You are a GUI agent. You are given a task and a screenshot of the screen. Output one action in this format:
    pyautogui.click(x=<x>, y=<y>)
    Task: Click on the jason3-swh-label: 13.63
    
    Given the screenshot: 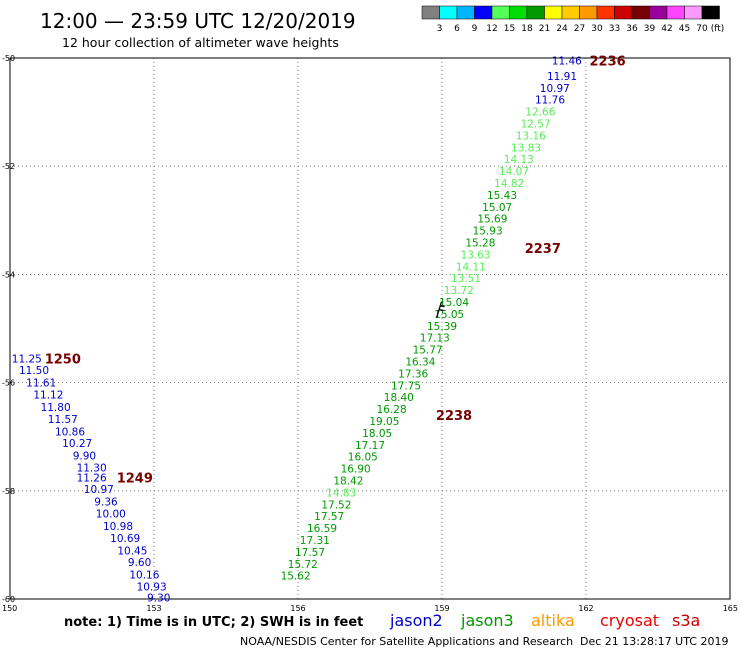 What is the action you would take?
    pyautogui.click(x=476, y=255)
    